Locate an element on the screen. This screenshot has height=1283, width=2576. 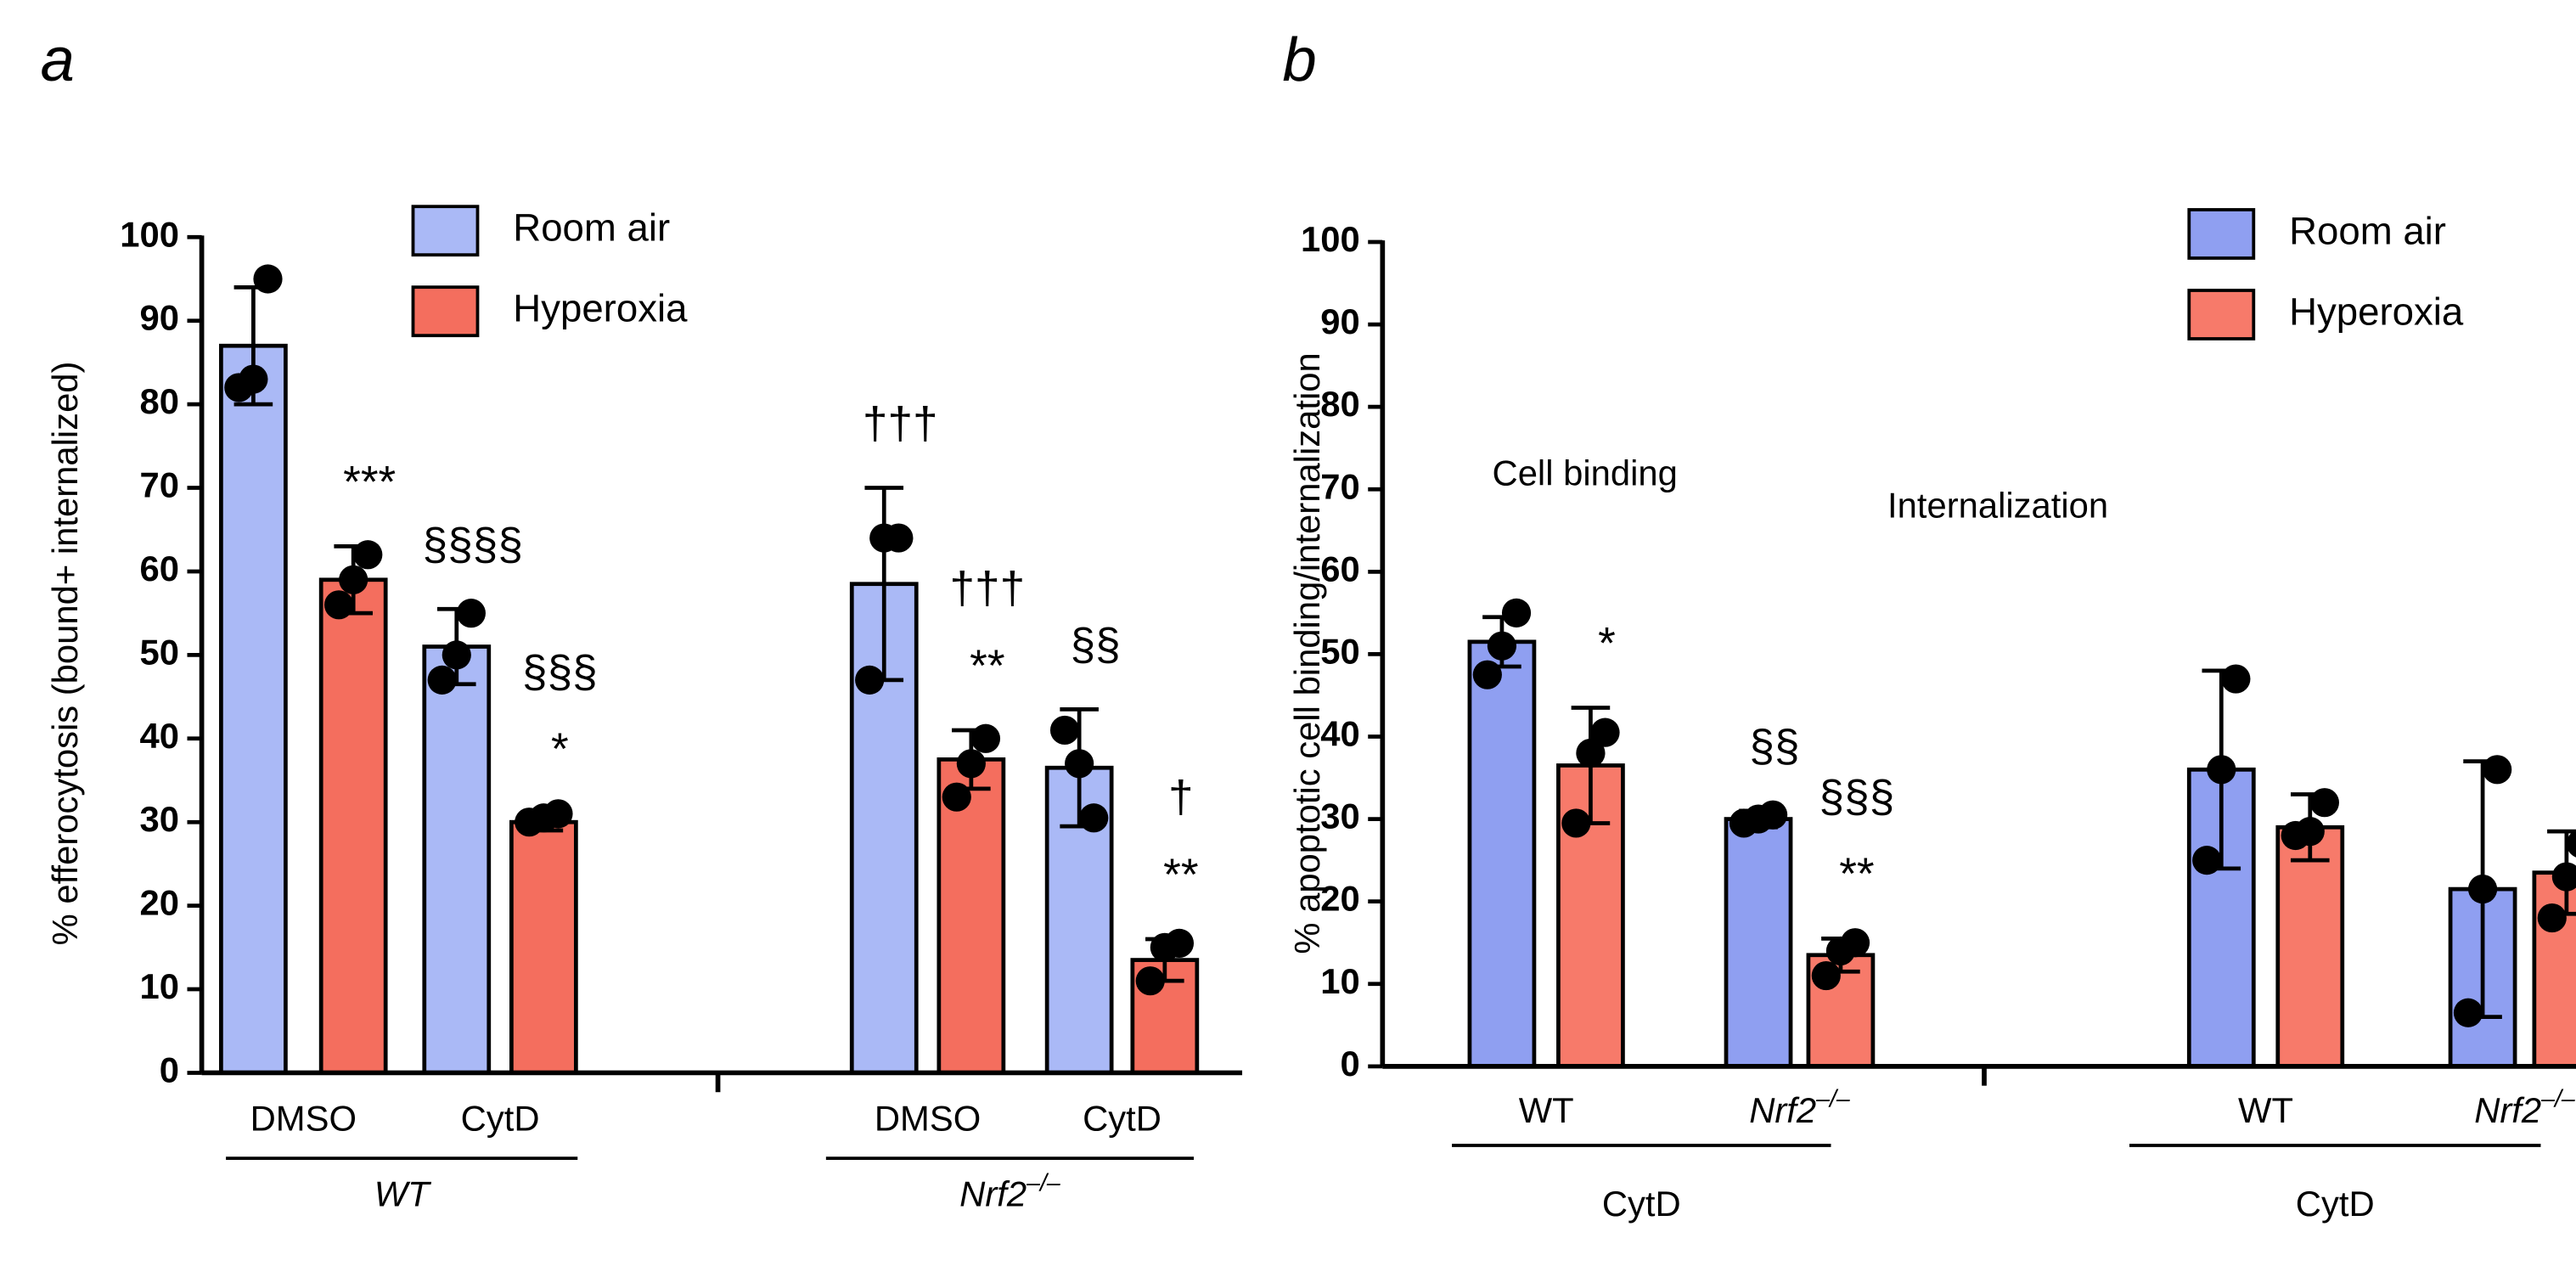
group-label-text: Nrf2 is located at coordinates (993, 1194).